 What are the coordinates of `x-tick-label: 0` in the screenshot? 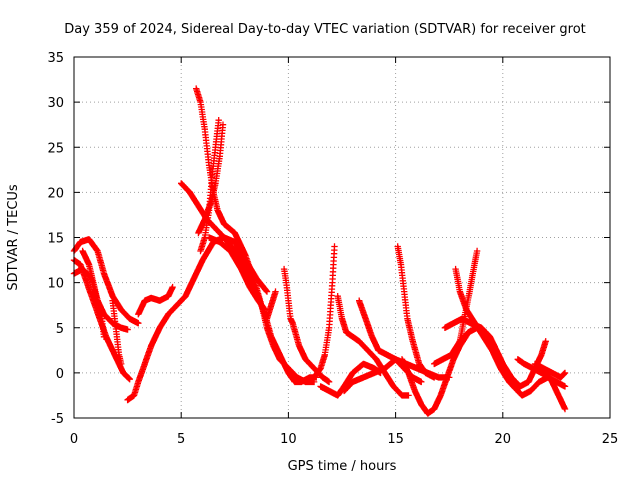 It's located at (74, 439).